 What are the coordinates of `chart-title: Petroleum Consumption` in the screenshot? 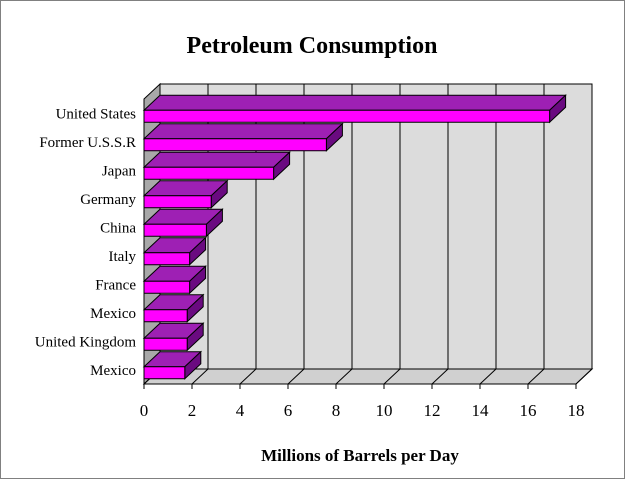 It's located at (312, 46).